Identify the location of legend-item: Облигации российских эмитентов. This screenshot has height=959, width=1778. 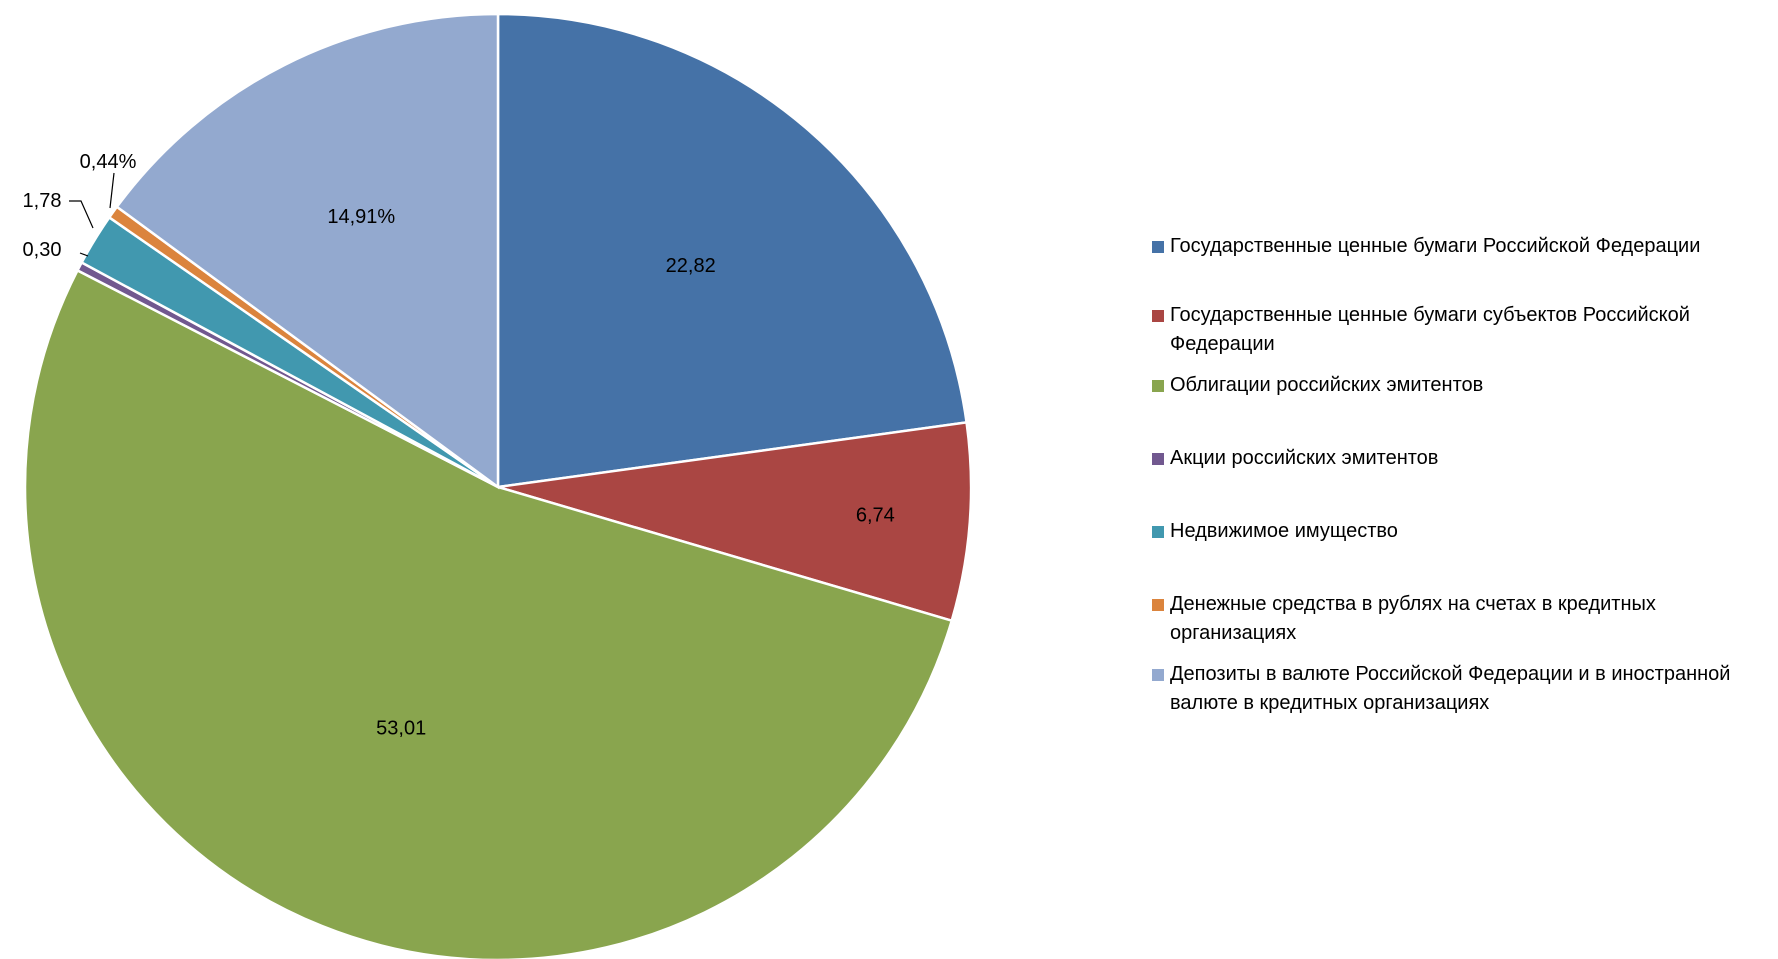
(1463, 385).